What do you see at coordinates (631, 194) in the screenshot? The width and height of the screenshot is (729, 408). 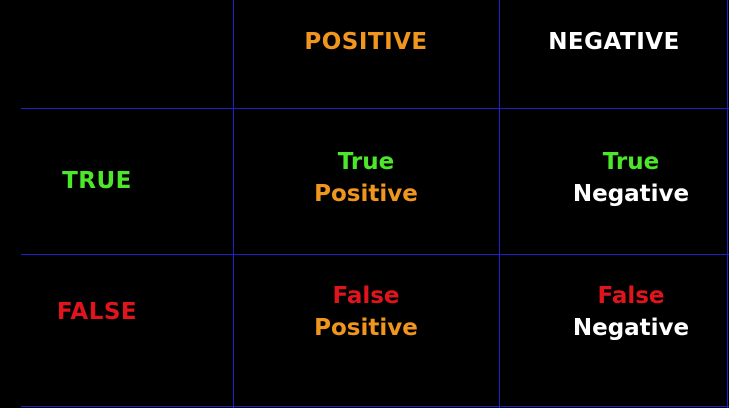 I see `cell-true-negative-line2: Negative` at bounding box center [631, 194].